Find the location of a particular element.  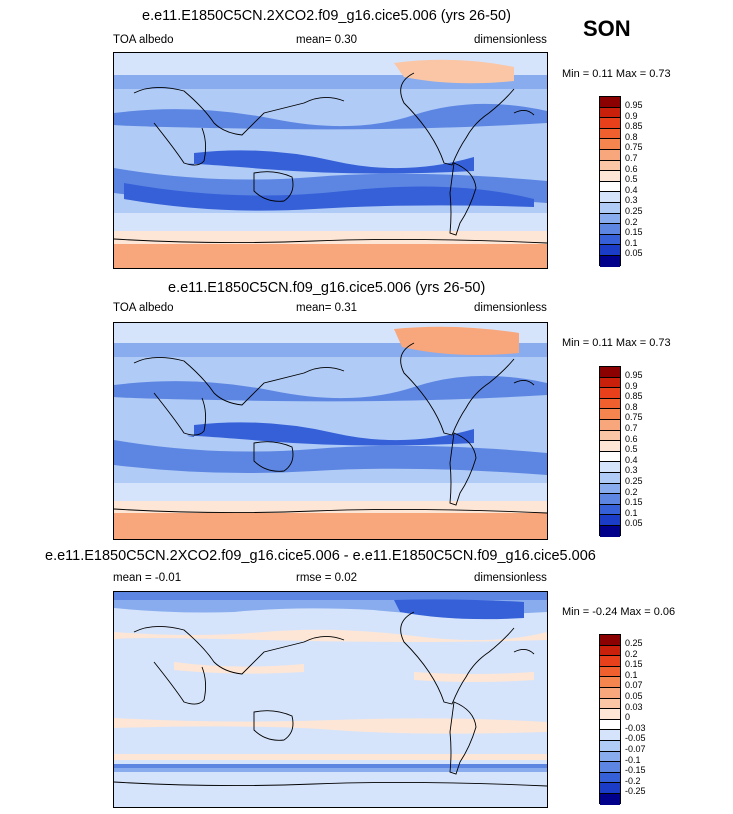

panel-2-minmax: Min = 0.11 Max = 0.73 is located at coordinates (616, 343).